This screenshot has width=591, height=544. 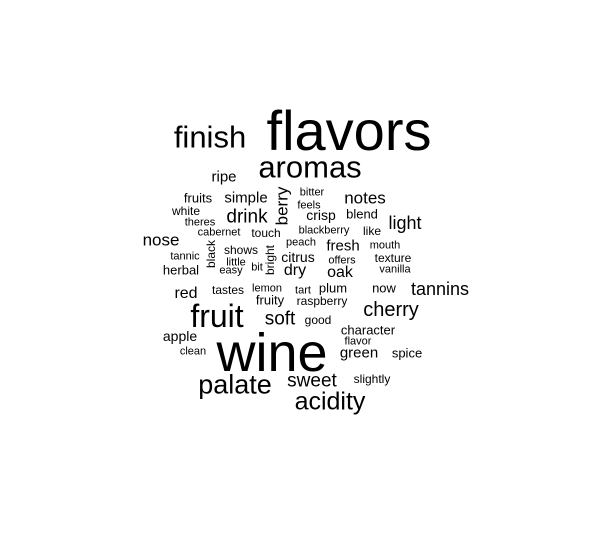 I want to click on word-ripe: ripe, so click(x=224, y=177).